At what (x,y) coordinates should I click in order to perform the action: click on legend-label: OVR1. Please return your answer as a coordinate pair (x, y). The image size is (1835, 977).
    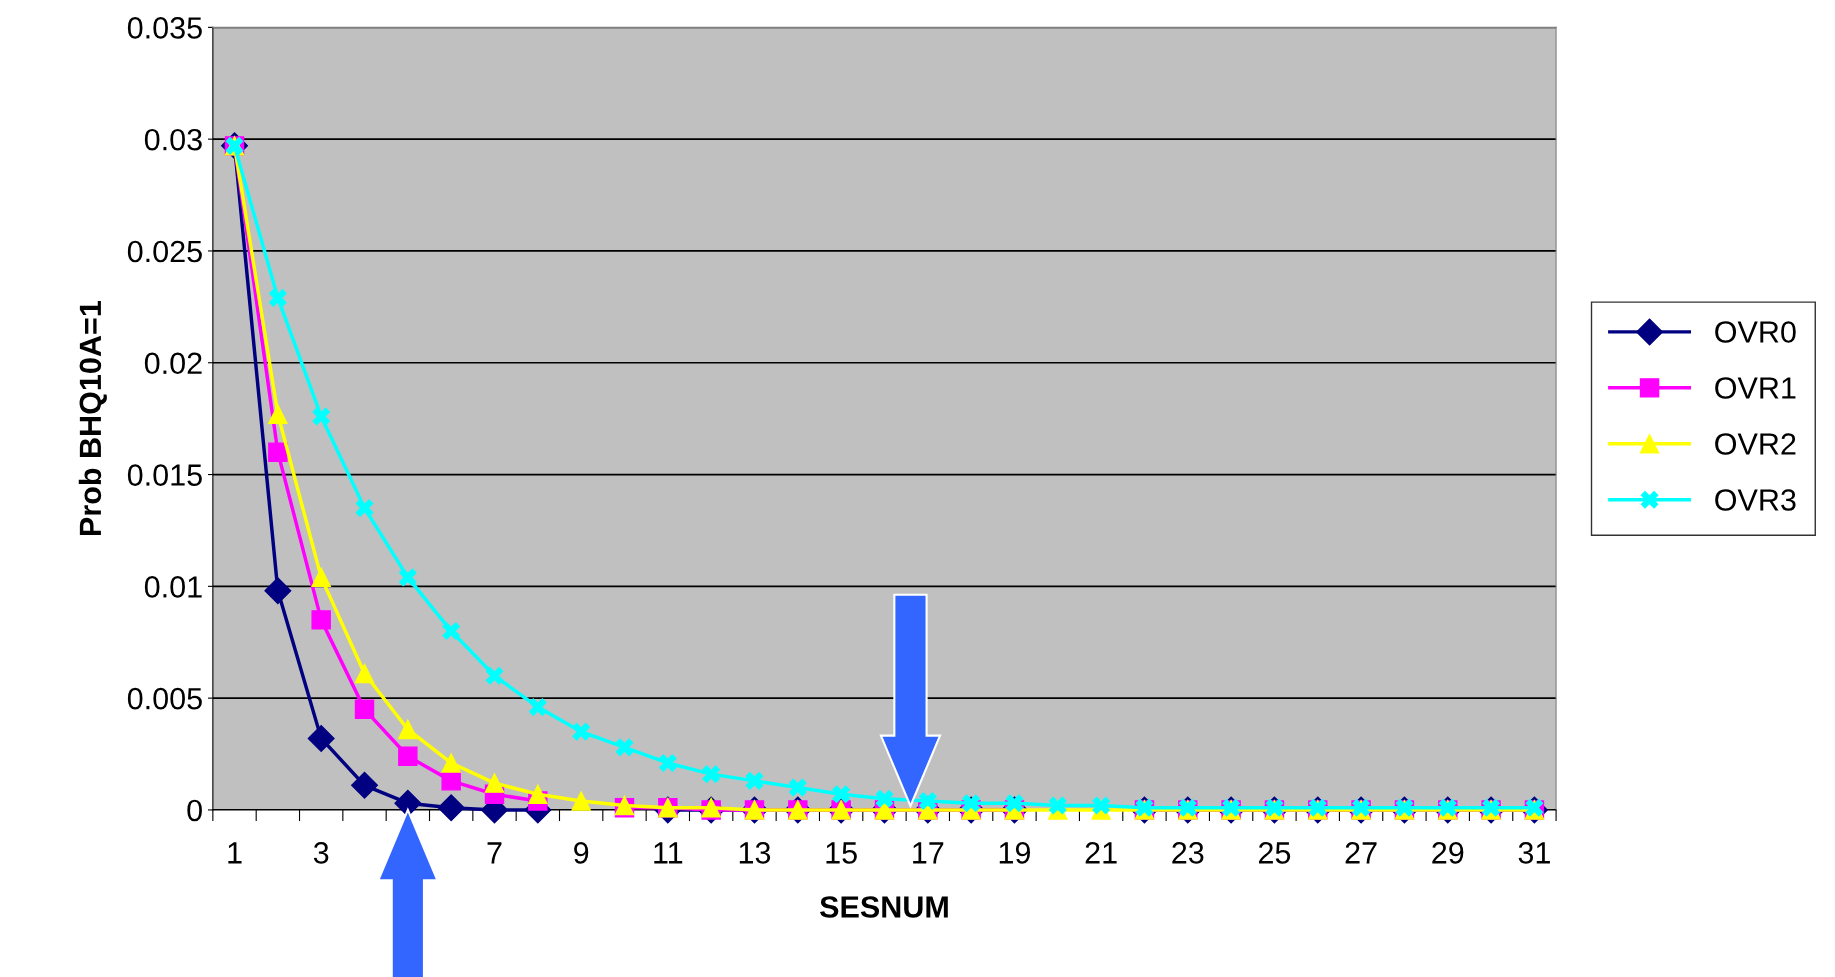
    Looking at the image, I should click on (1755, 388).